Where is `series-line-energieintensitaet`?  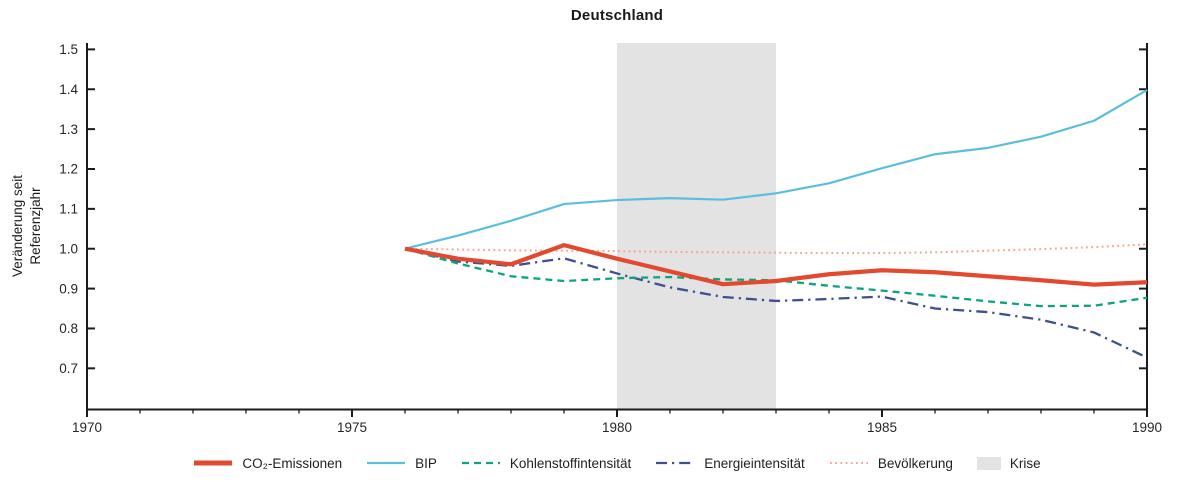
series-line-energieintensitaet is located at coordinates (776, 303).